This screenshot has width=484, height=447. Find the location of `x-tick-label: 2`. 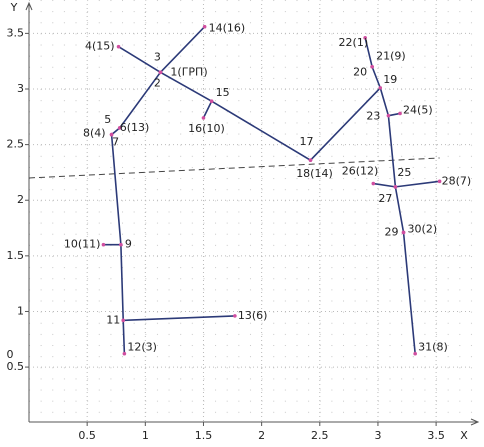

x-tick-label: 2 is located at coordinates (261, 435).